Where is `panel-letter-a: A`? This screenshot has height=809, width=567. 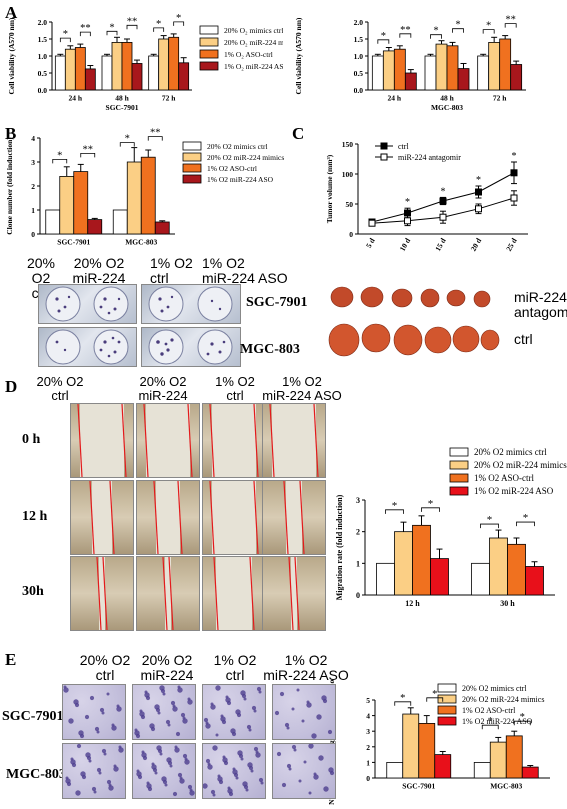
panel-letter-a: A is located at coordinates (11, 12).